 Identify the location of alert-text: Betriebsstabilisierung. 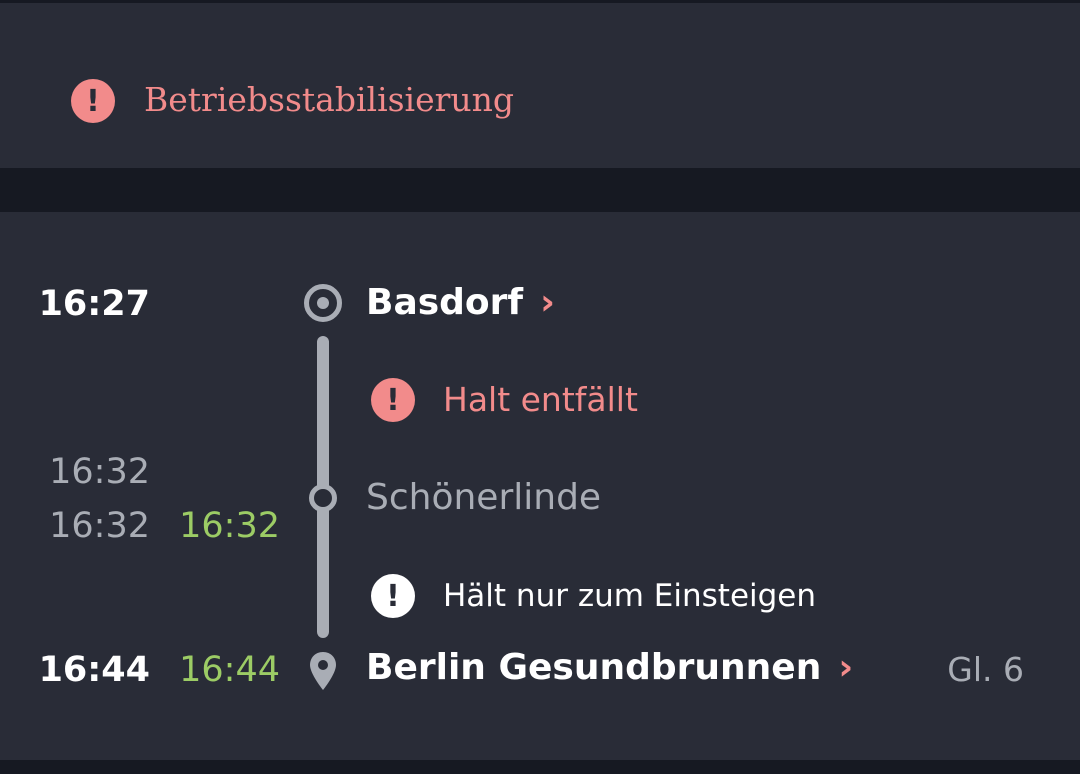
(329, 99).